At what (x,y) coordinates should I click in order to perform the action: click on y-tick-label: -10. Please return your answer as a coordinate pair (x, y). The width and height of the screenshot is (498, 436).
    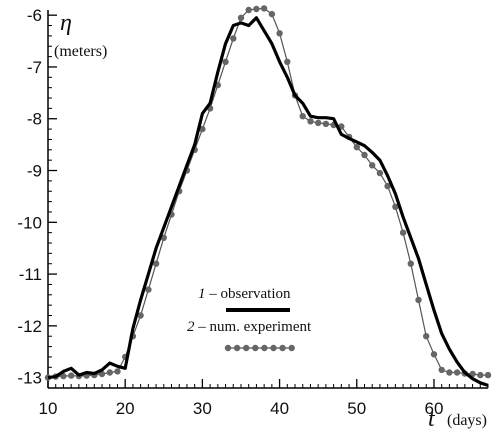
    Looking at the image, I should click on (29, 222).